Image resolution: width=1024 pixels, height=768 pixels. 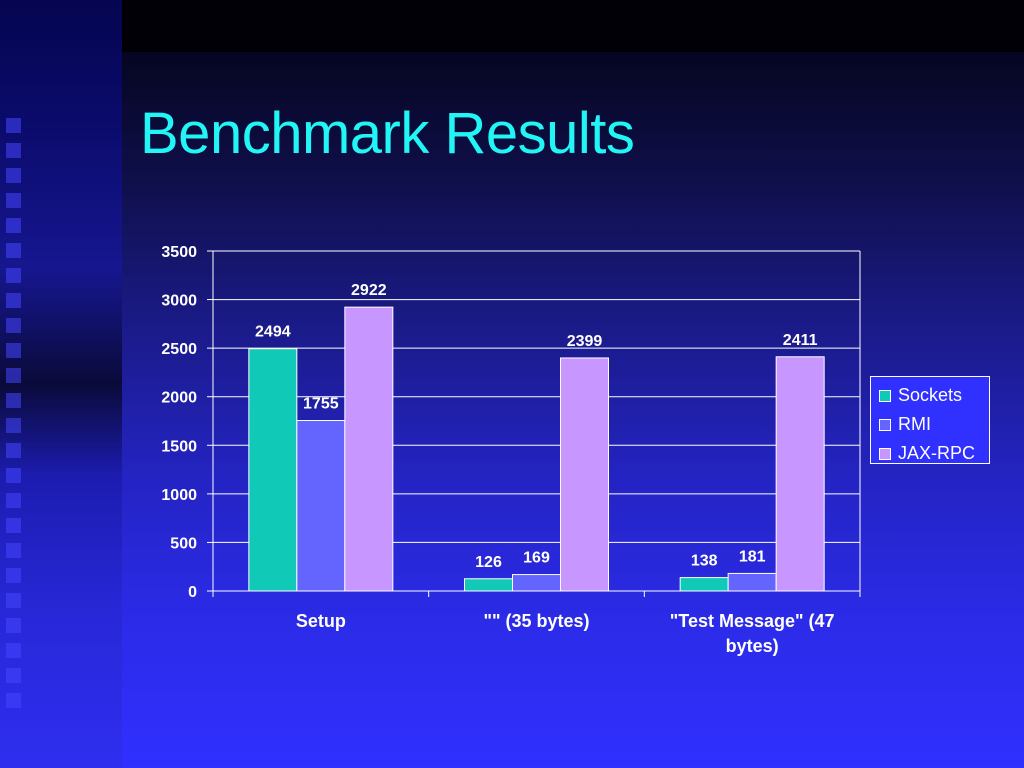 What do you see at coordinates (192, 592) in the screenshot?
I see `y-tick-label: 0` at bounding box center [192, 592].